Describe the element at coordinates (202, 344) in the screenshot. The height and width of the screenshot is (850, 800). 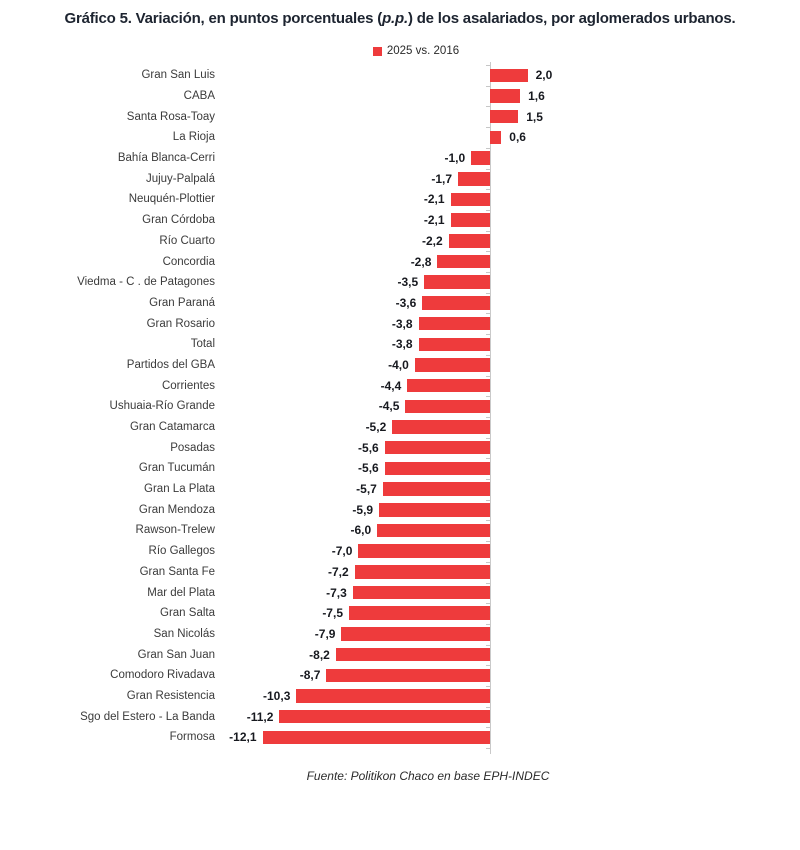
I see `category-label: Total` at that location.